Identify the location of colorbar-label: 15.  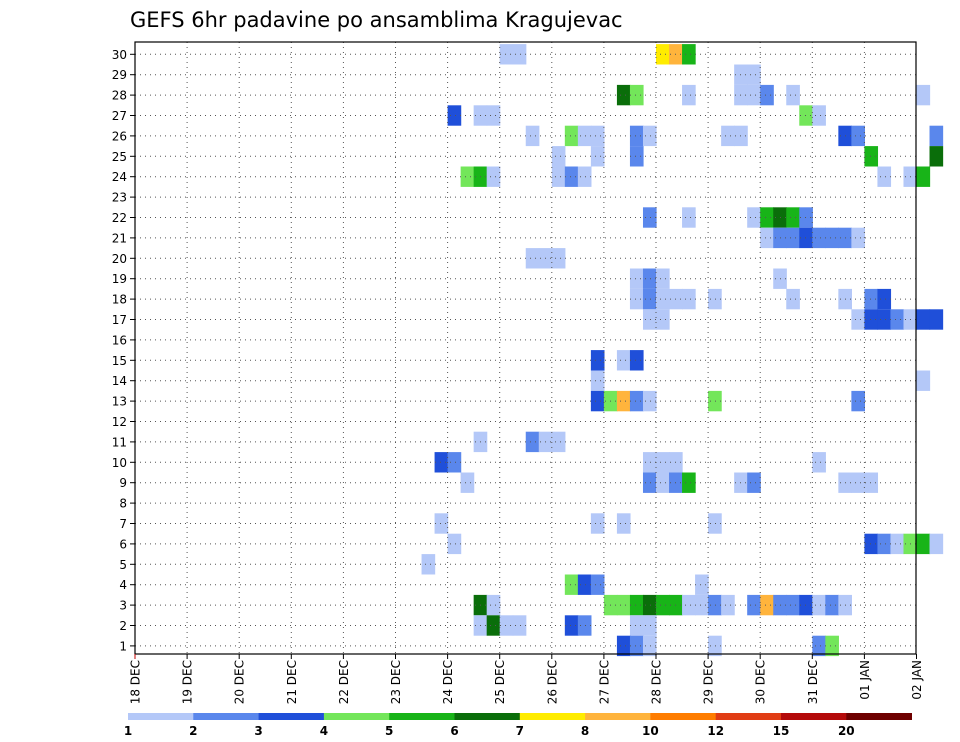
(781, 731).